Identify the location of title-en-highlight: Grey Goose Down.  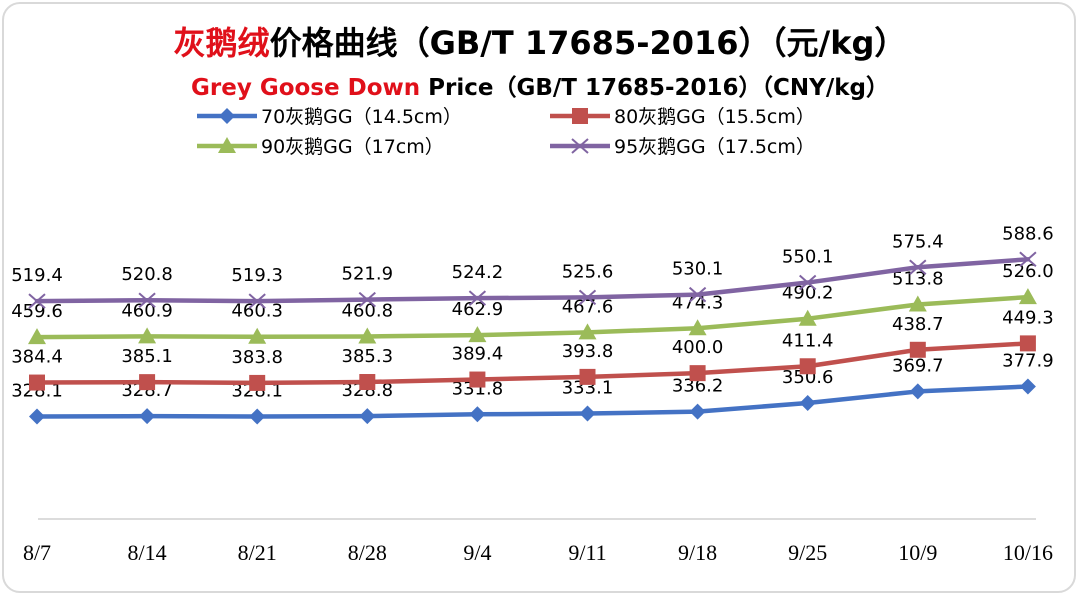
(306, 88).